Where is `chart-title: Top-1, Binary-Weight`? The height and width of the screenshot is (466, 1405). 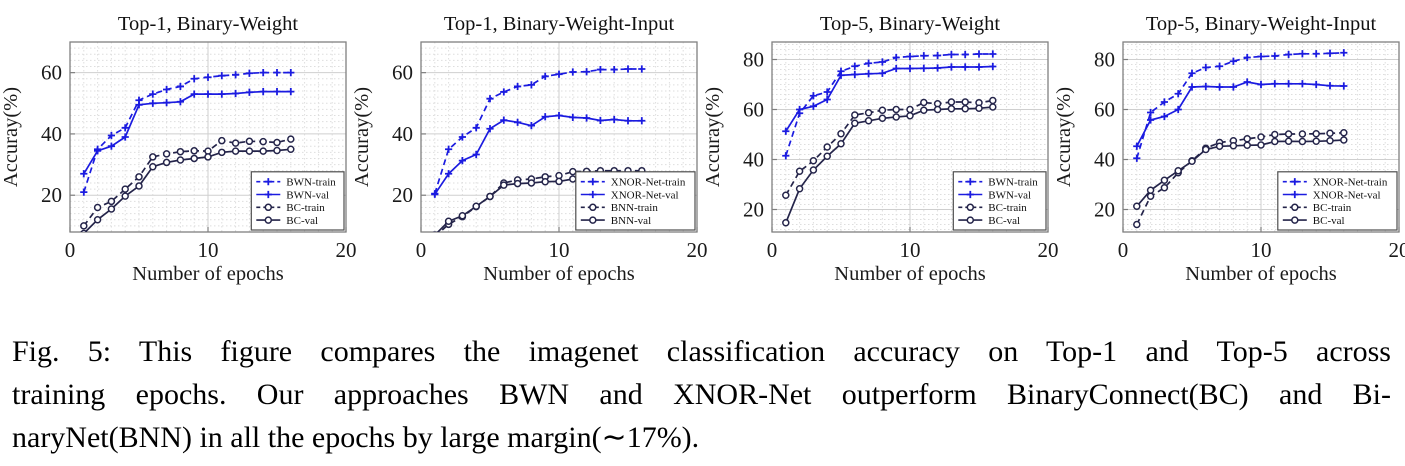
chart-title: Top-1, Binary-Weight is located at coordinates (208, 24).